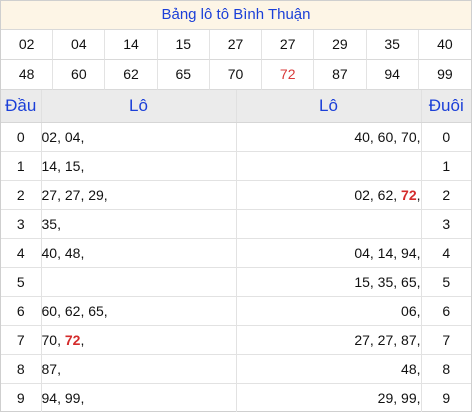 The image size is (472, 412). What do you see at coordinates (329, 137) in the screenshot?
I see `lo-right-cell: 40, 60, 70,` at bounding box center [329, 137].